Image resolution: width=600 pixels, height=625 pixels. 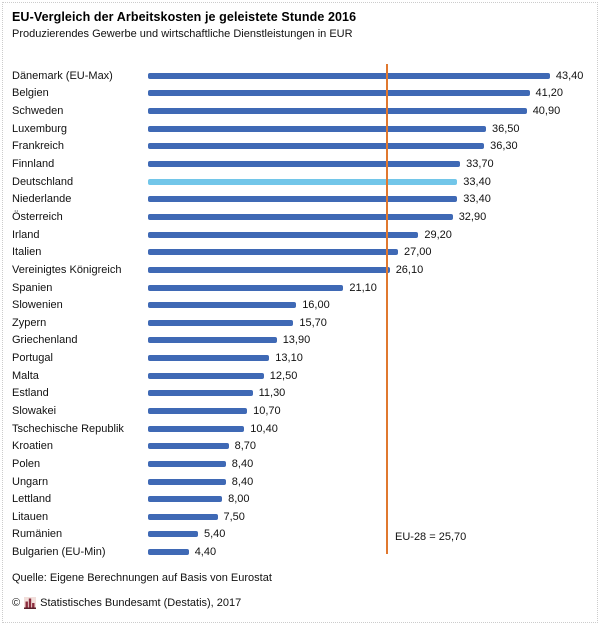 What do you see at coordinates (239, 499) in the screenshot?
I see `value-label: 8,00` at bounding box center [239, 499].